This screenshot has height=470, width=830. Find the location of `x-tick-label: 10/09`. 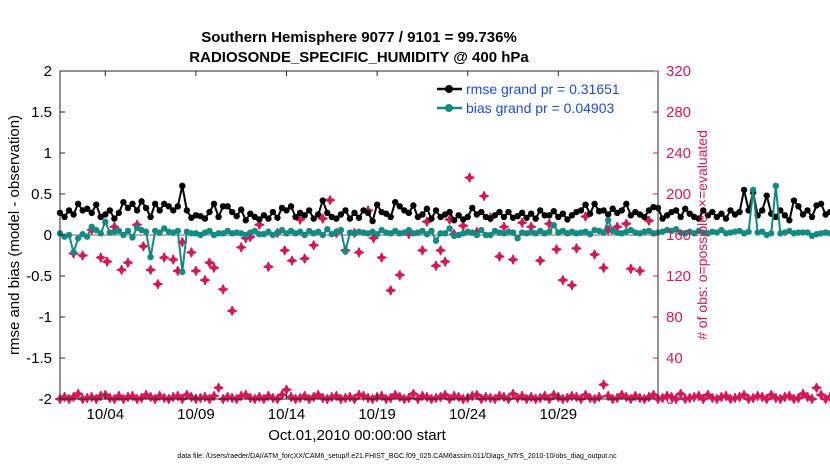

x-tick-label: 10/09 is located at coordinates (196, 414).